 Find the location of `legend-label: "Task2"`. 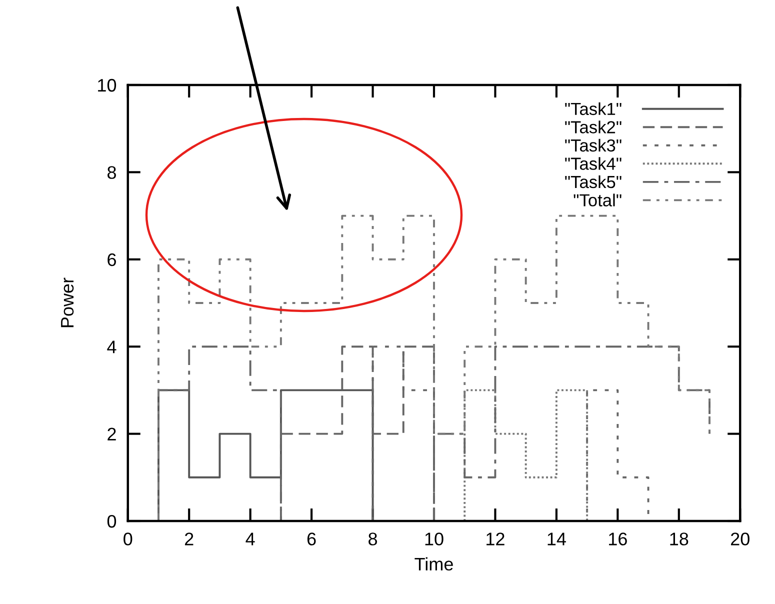

legend-label: "Task2" is located at coordinates (593, 127).